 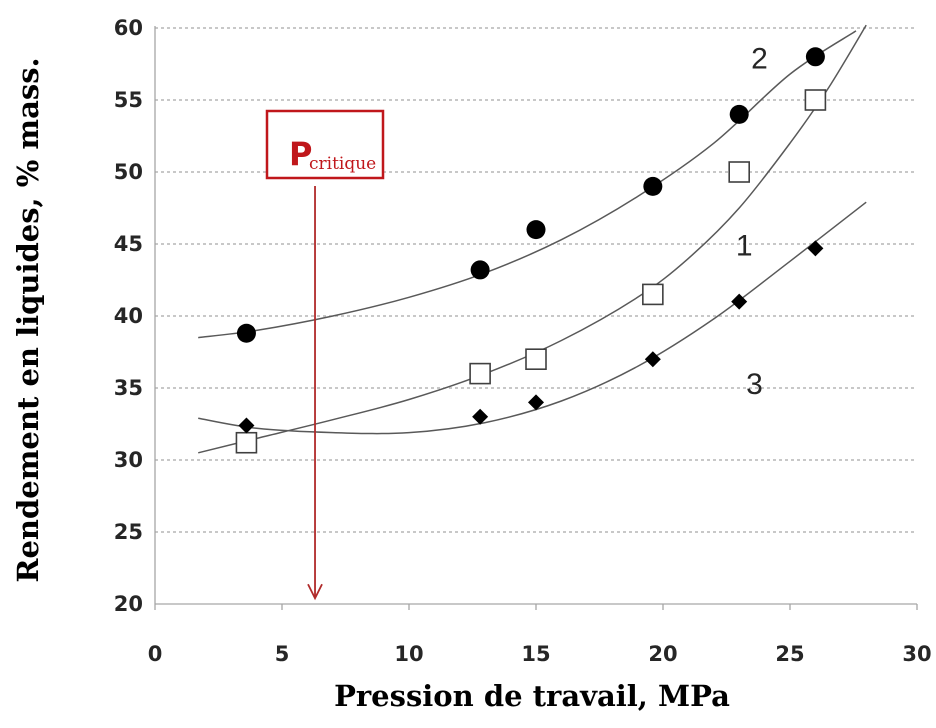 I want to click on y-tick-label: 40, so click(x=128, y=316).